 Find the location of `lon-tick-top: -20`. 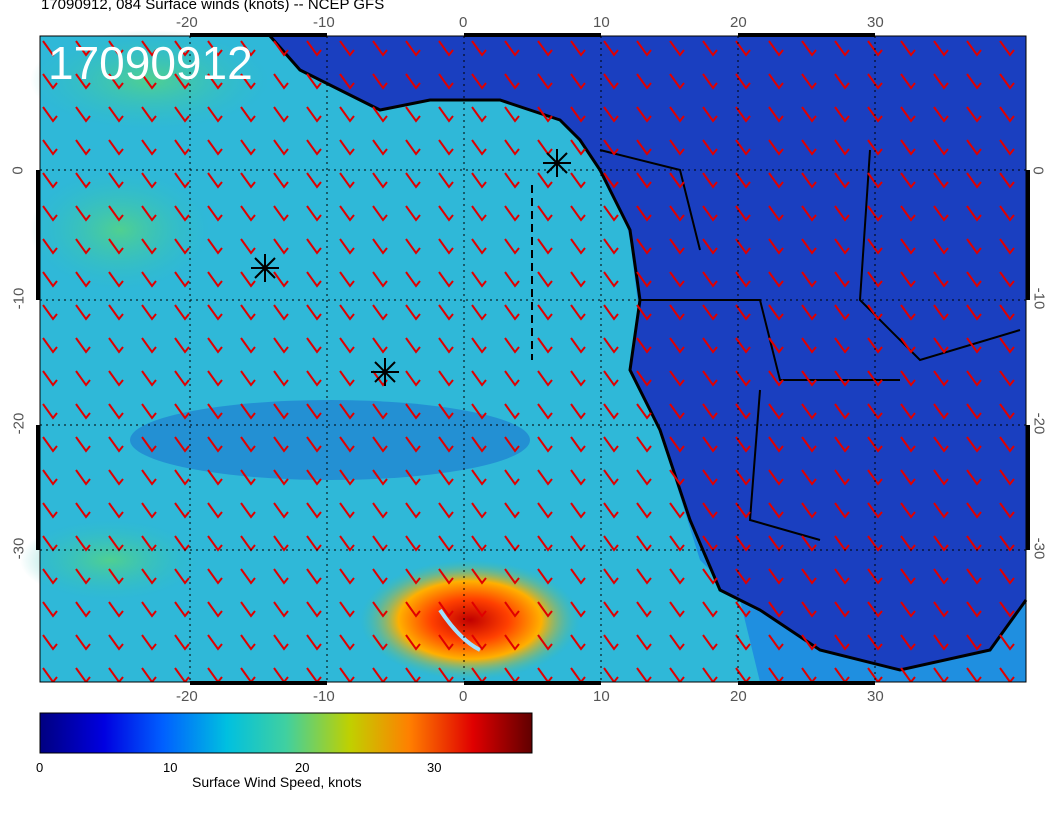

lon-tick-top: -20 is located at coordinates (187, 22).